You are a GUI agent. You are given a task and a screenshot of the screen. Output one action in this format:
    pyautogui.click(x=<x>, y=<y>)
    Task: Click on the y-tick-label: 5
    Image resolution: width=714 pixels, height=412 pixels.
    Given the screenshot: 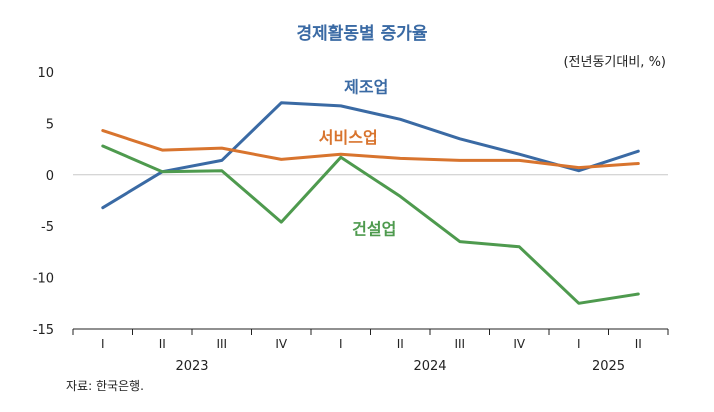 What is the action you would take?
    pyautogui.click(x=50, y=124)
    